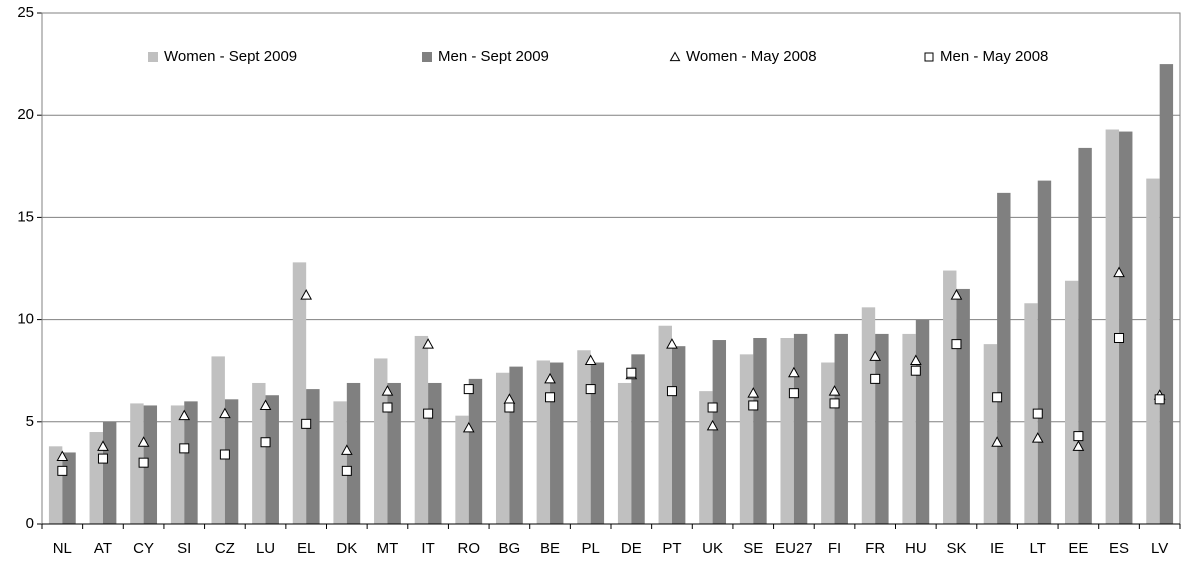 This screenshot has width=1184, height=565. Describe the element at coordinates (30, 523) in the screenshot. I see `y-tick-label: 0` at that location.